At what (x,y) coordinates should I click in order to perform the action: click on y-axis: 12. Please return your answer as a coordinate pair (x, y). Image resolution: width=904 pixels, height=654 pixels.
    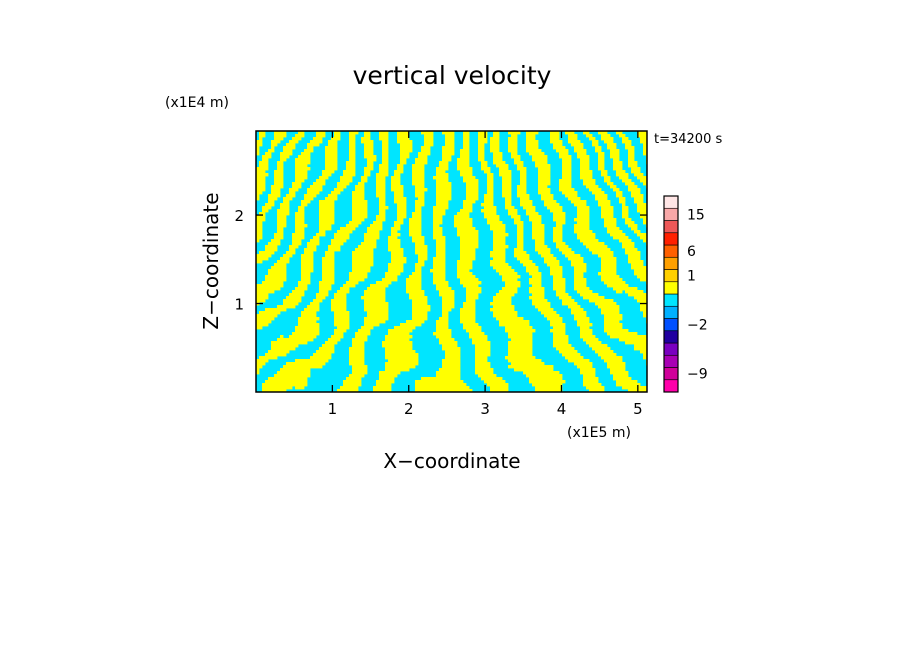
    Looking at the image, I should click on (440, 260).